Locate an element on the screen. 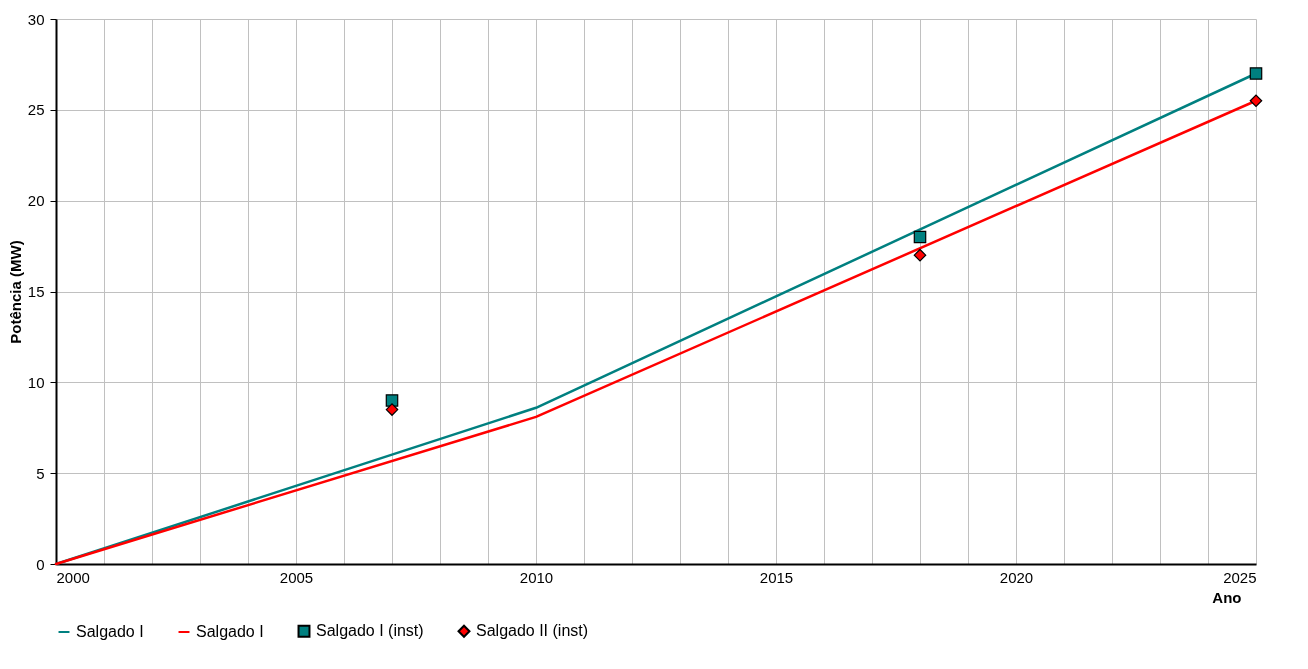 The height and width of the screenshot is (669, 1308). y-tick-label: 30 is located at coordinates (36, 19).